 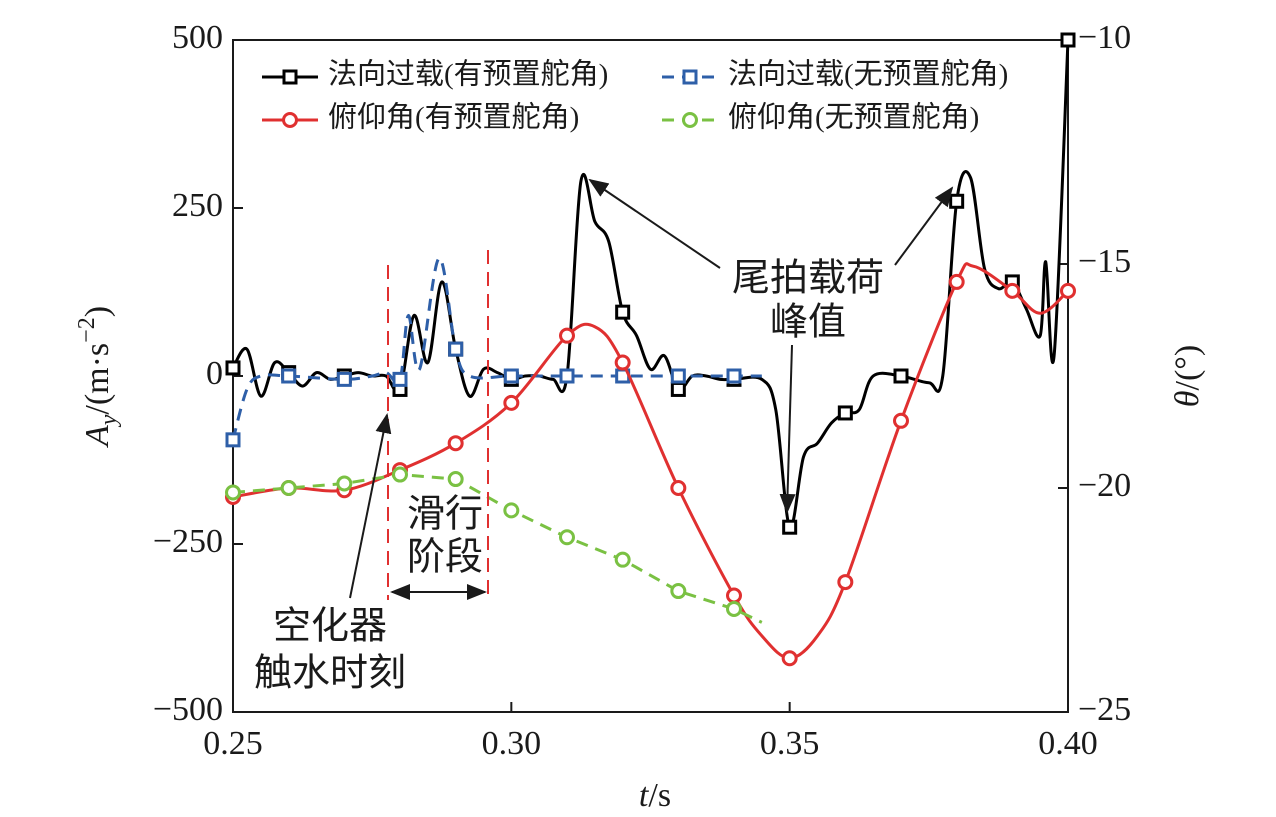 What do you see at coordinates (808, 279) in the screenshot?
I see `annotation: 尾拍载荷` at bounding box center [808, 279].